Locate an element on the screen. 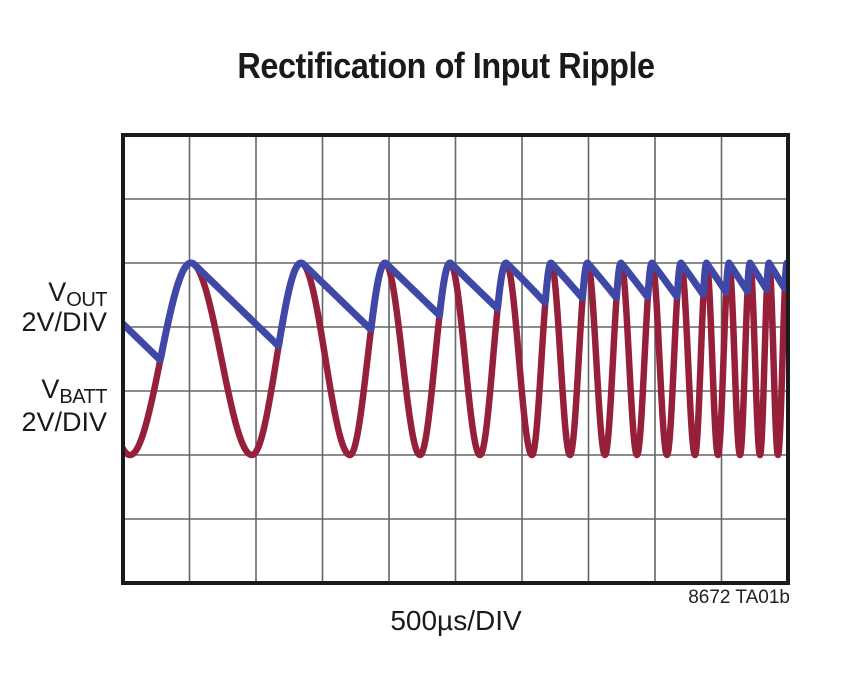 This screenshot has height=697, width=865. channel2-scale: 2V/DIV is located at coordinates (64, 422).